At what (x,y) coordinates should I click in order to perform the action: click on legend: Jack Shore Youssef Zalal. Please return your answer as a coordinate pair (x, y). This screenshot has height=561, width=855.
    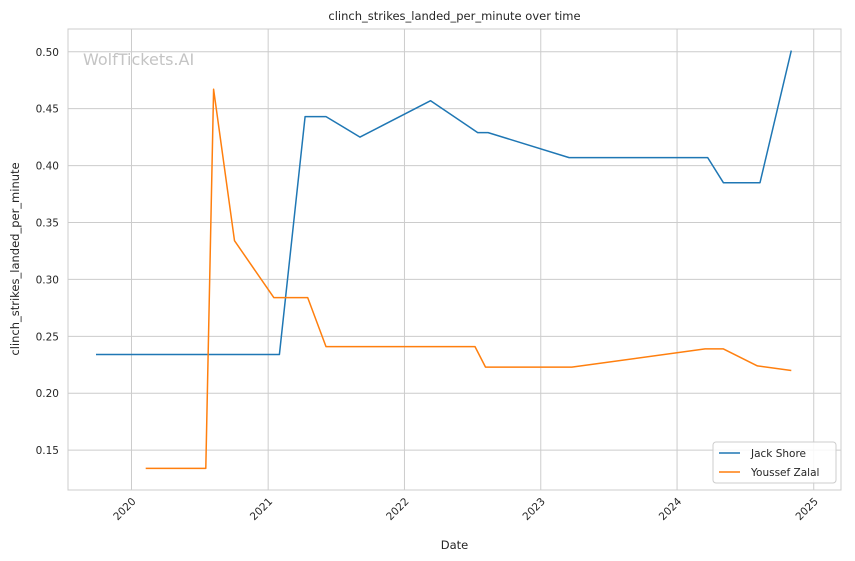
    Looking at the image, I should click on (774, 462).